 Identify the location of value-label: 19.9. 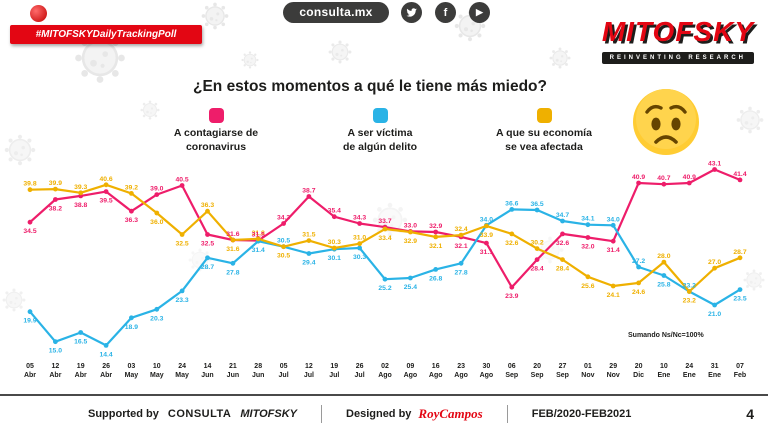
(29, 321).